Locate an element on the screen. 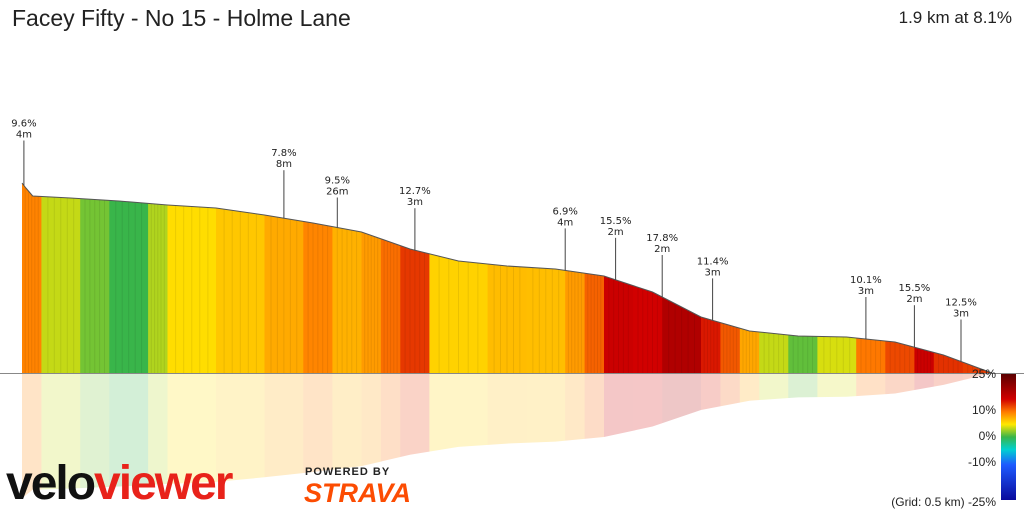 This screenshot has height=512, width=1024. annotation-length: 26m is located at coordinates (337, 192).